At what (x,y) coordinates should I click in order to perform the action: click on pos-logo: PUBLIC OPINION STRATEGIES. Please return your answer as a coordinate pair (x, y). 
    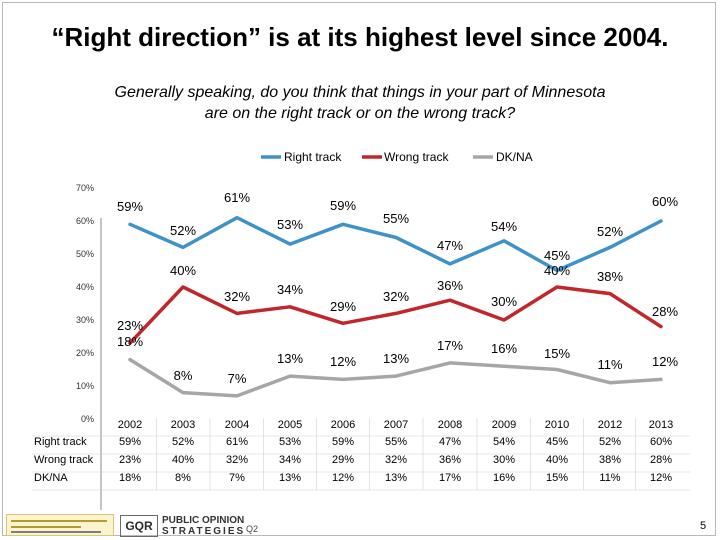
    Looking at the image, I should click on (203, 526).